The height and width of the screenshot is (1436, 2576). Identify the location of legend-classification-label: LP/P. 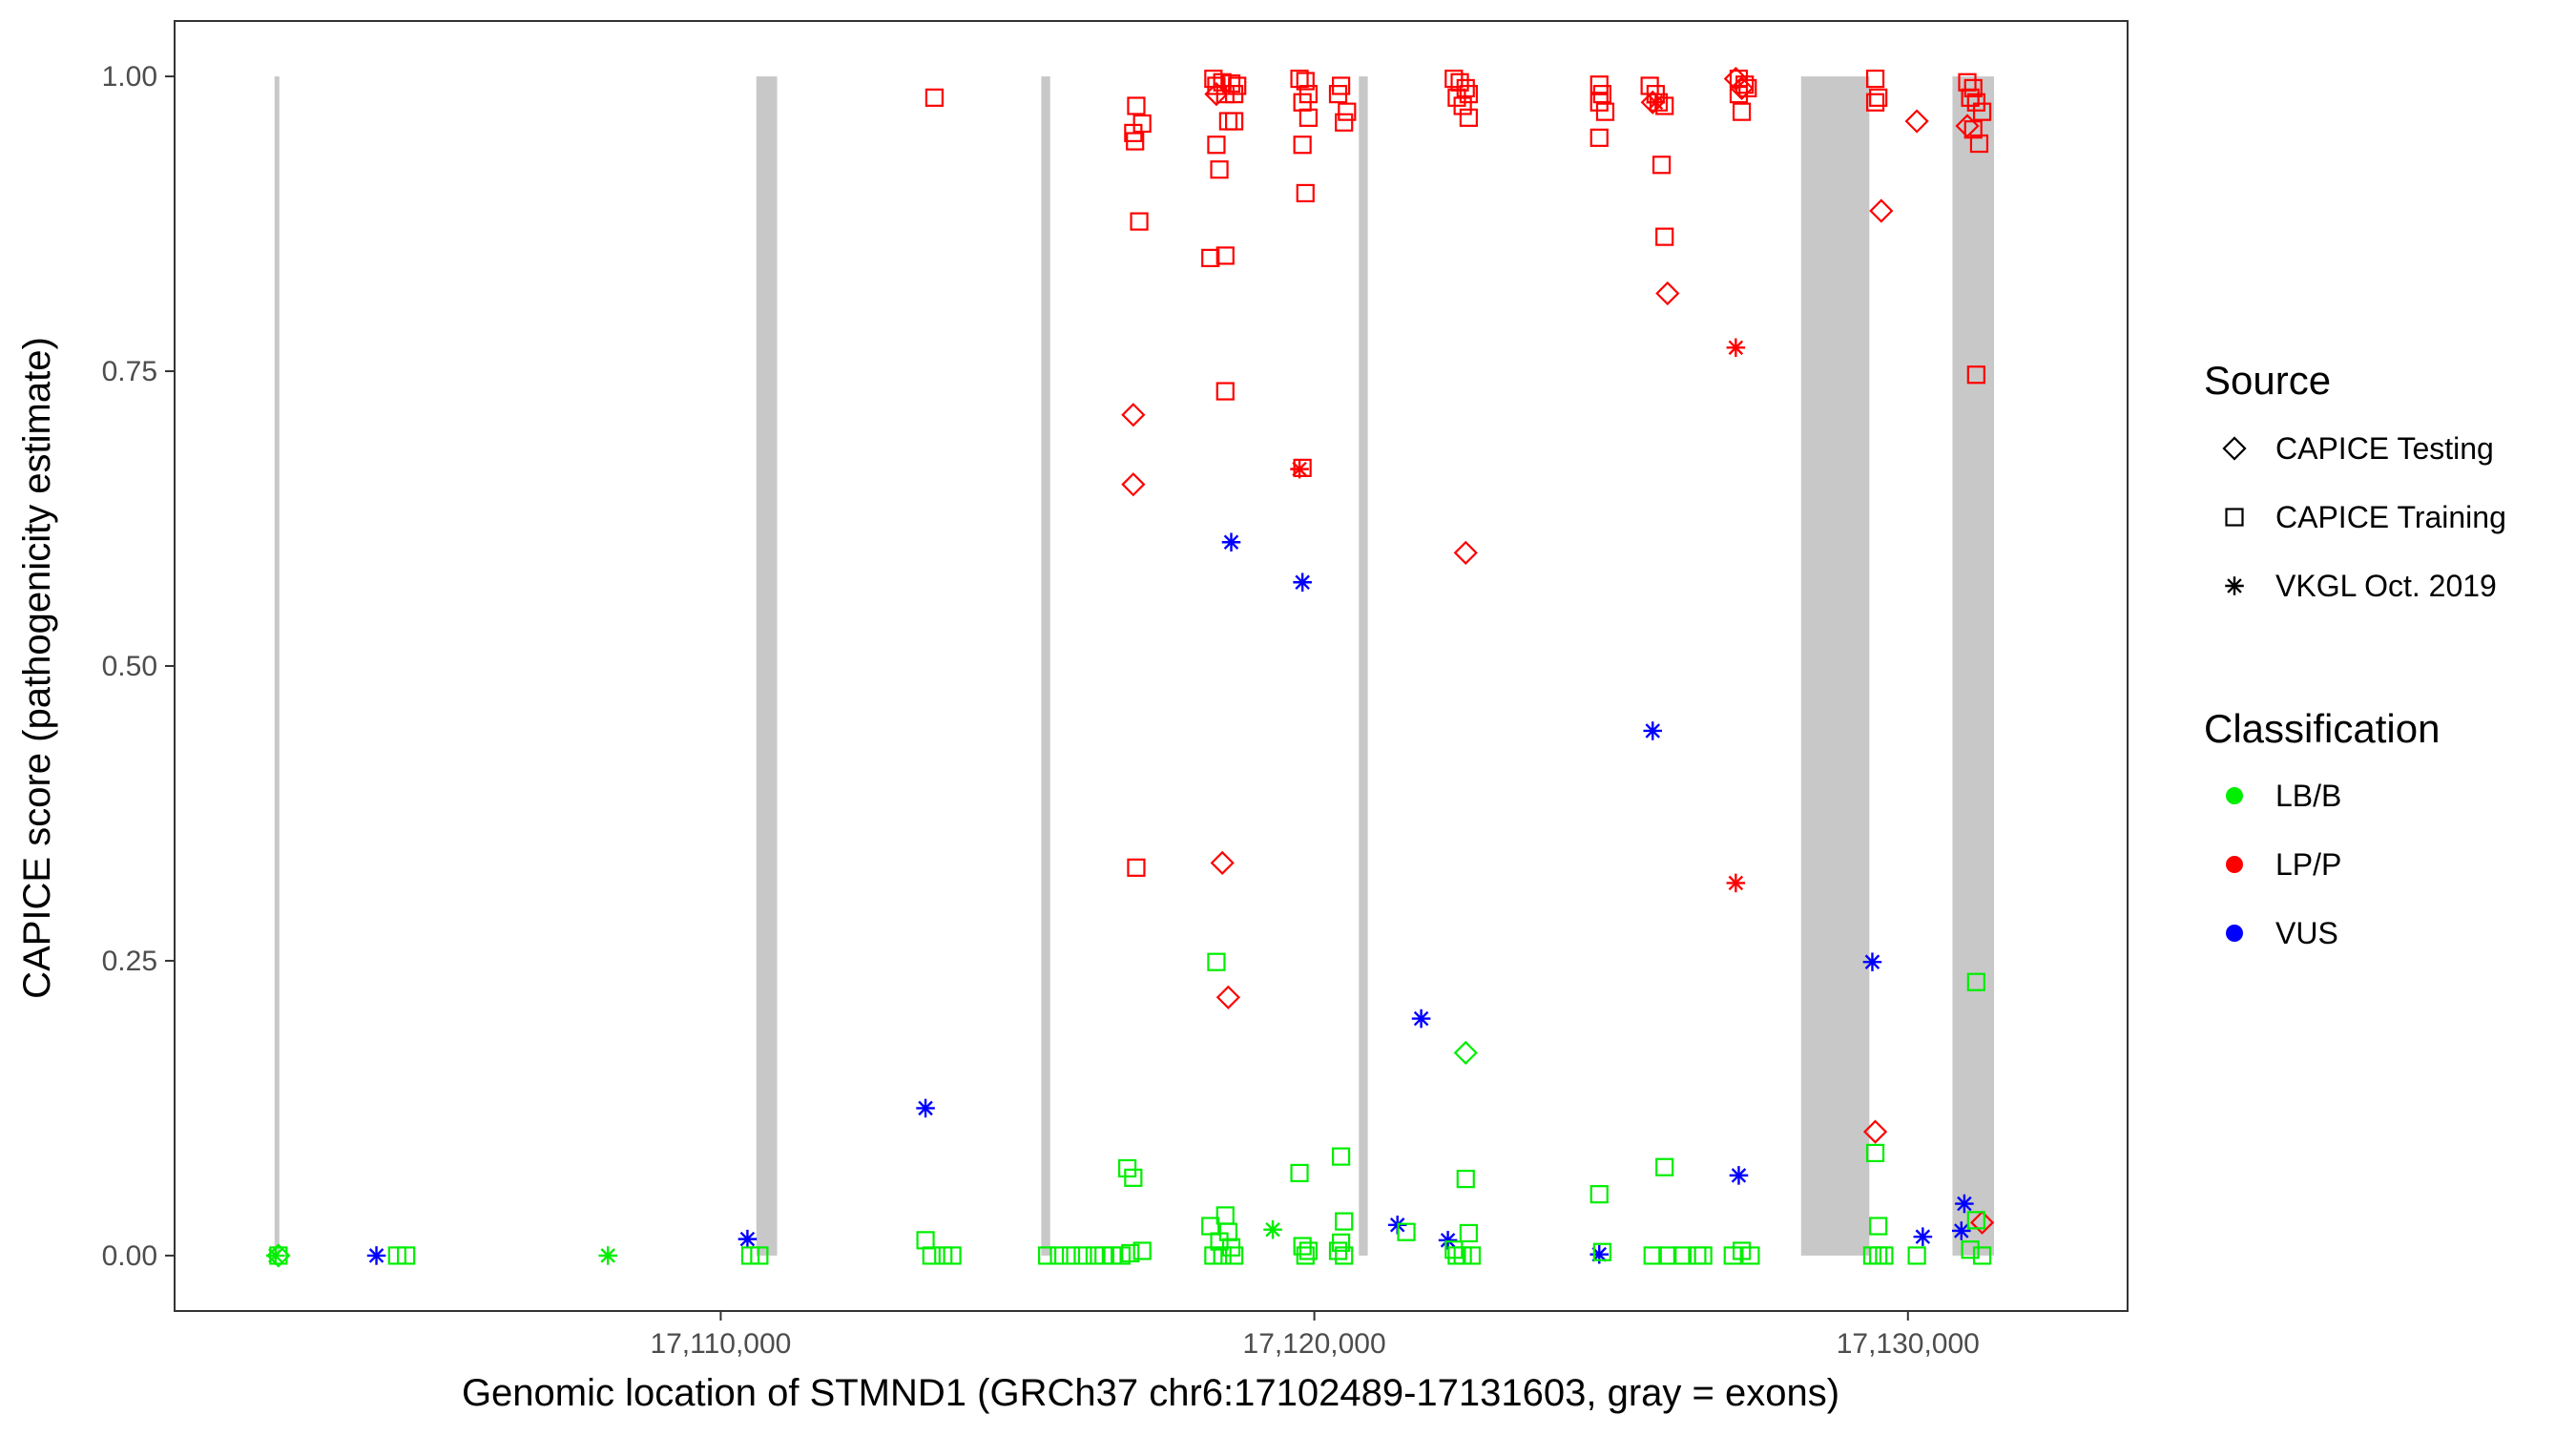
(2308, 864).